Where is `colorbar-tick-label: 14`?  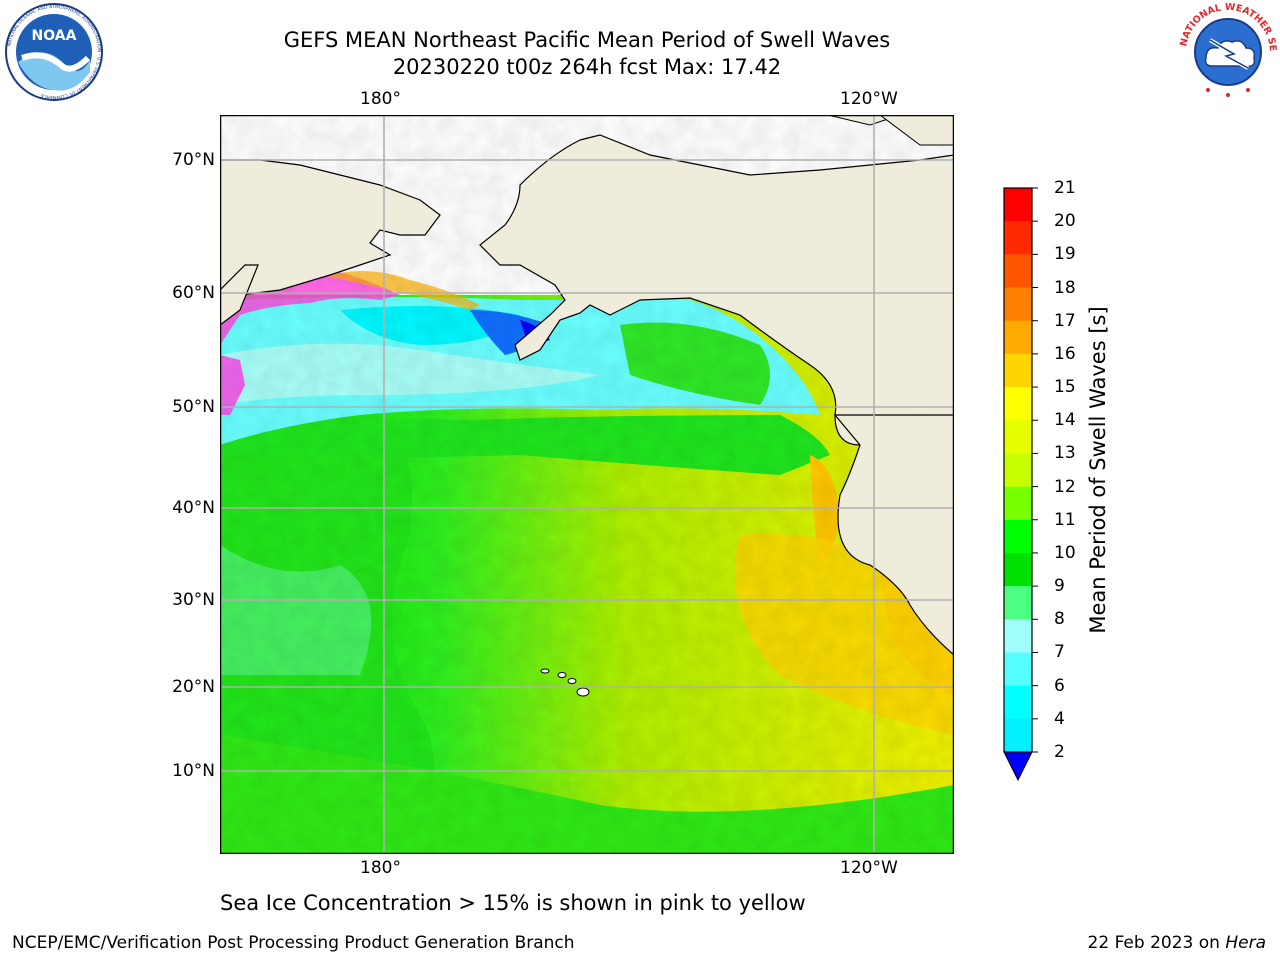 colorbar-tick-label: 14 is located at coordinates (1065, 420).